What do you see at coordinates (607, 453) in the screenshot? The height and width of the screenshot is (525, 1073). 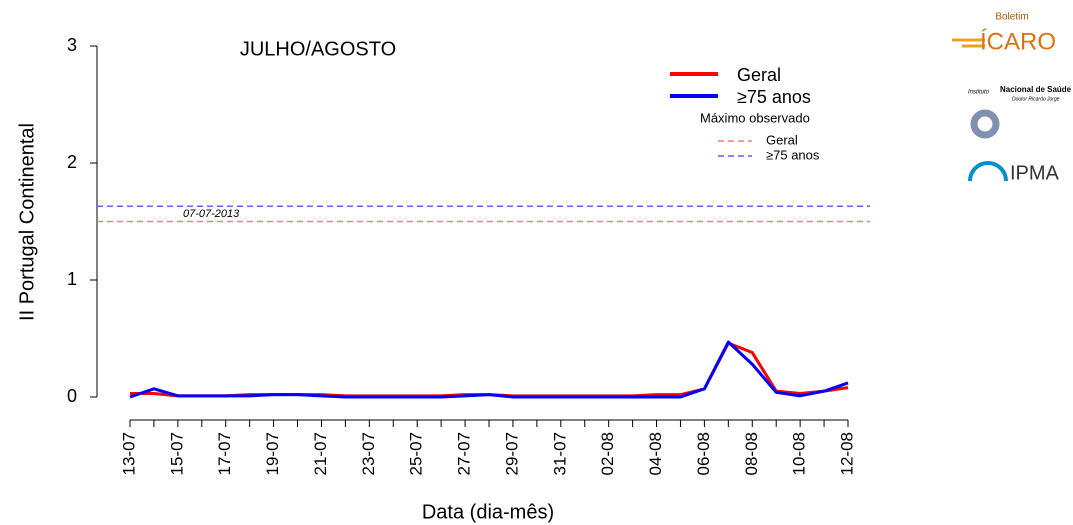 I see `x-tick-label: 02-08` at bounding box center [607, 453].